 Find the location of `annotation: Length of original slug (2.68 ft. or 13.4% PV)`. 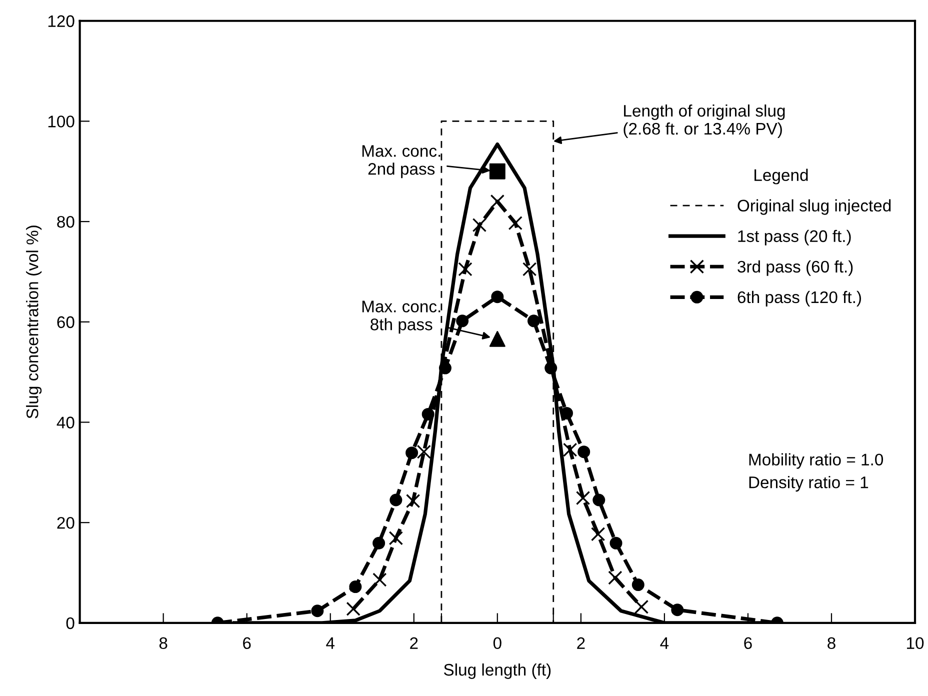

annotation: Length of original slug (2.68 ft. or 13.4% PV) is located at coordinates (704, 121).